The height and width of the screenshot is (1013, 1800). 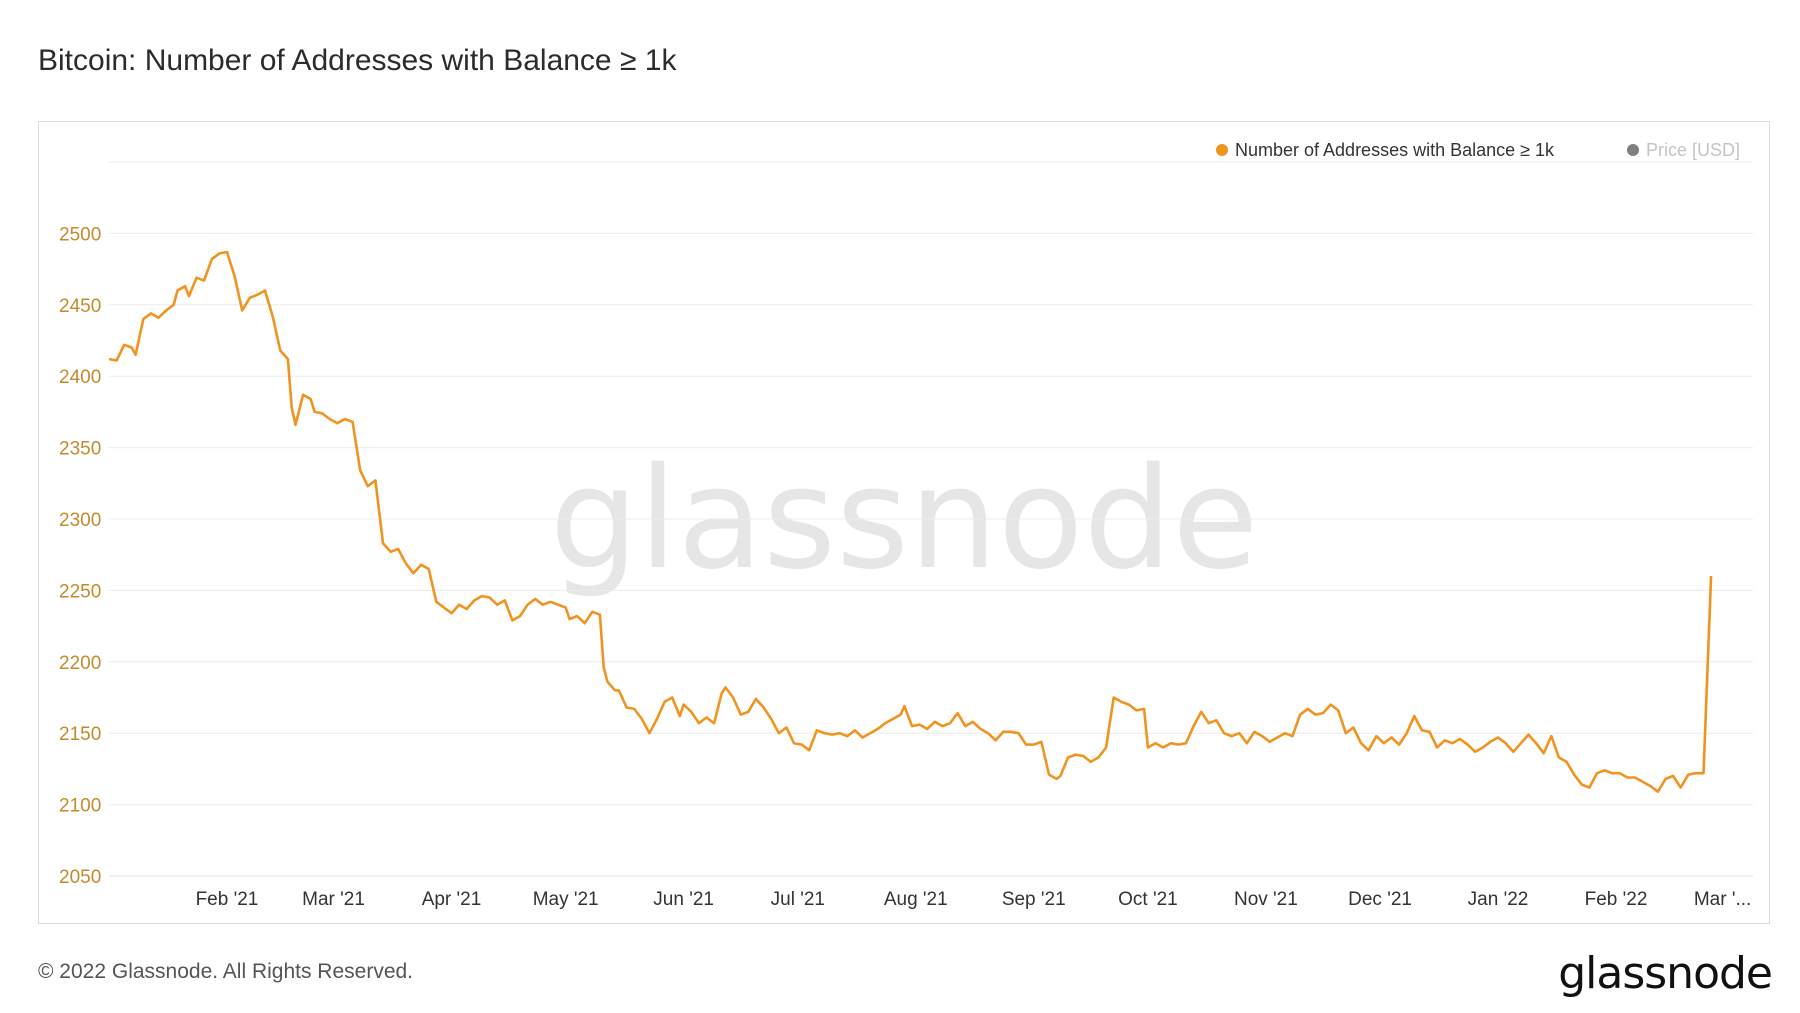 What do you see at coordinates (226, 971) in the screenshot?
I see `copyright-text: © 2022 Glassnode. All Rights Reserved.` at bounding box center [226, 971].